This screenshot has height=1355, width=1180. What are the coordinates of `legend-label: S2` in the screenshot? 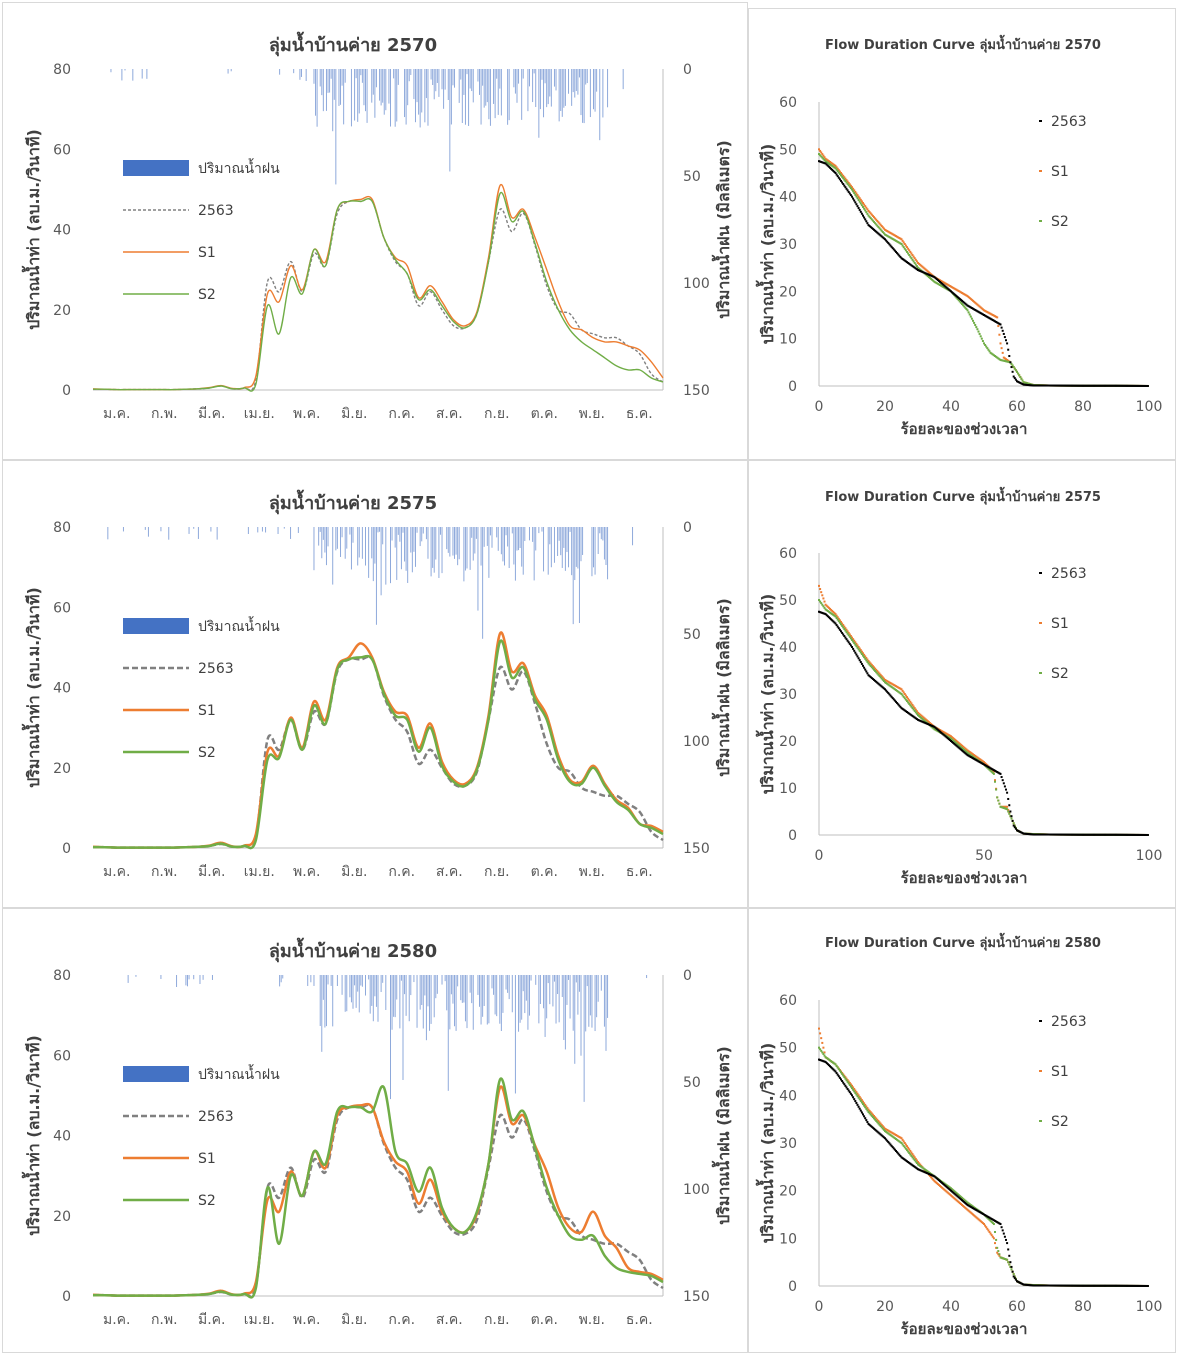 It's located at (1060, 1122).